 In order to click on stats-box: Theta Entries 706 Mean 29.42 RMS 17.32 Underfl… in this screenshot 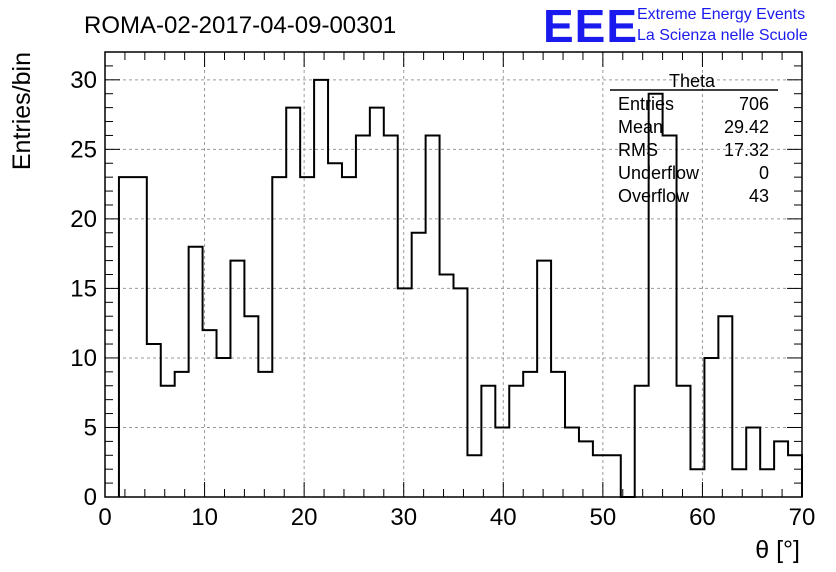, I will do `click(694, 138)`.